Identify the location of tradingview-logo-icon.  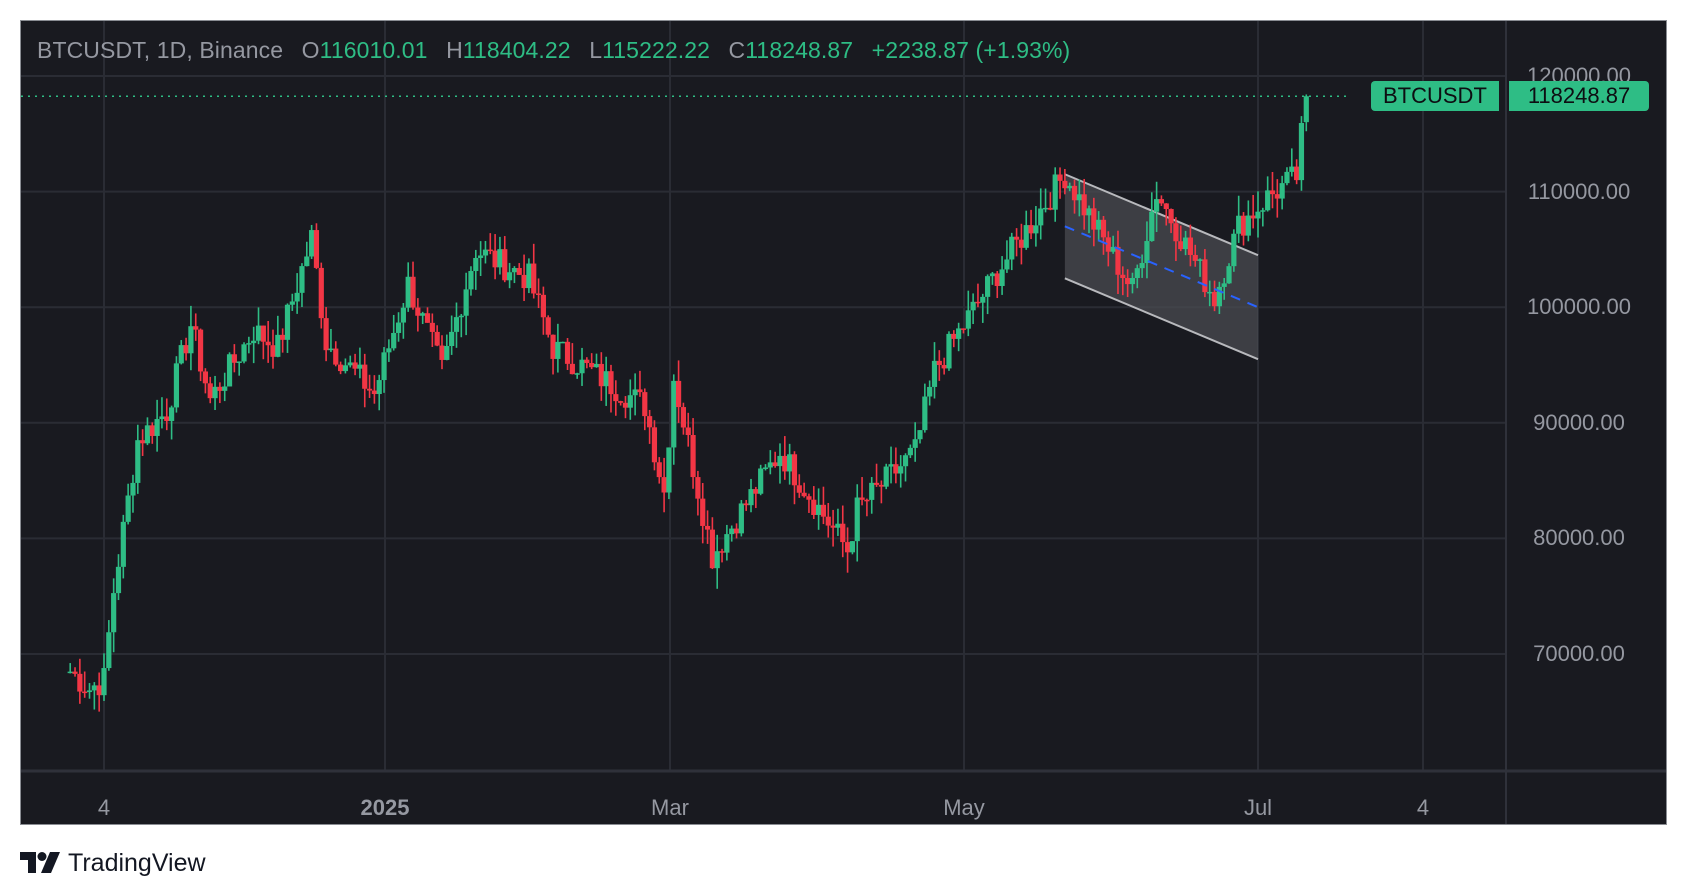
(40, 862).